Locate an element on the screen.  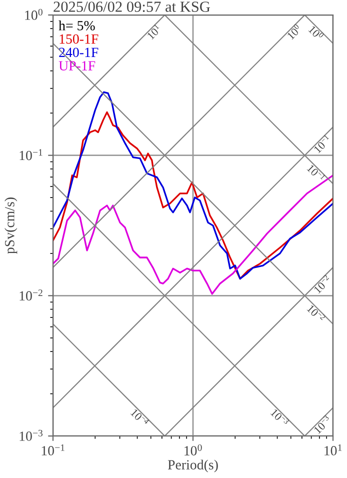
text: UP-1F is located at coordinates (77, 65).